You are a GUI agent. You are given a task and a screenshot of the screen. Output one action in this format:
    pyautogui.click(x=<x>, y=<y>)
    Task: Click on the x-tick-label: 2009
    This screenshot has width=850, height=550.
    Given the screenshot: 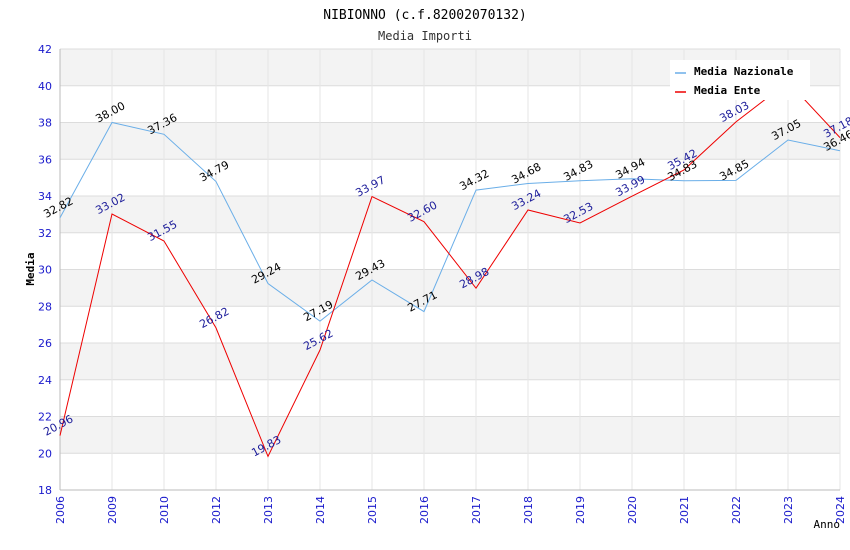 What is the action you would take?
    pyautogui.click(x=112, y=510)
    